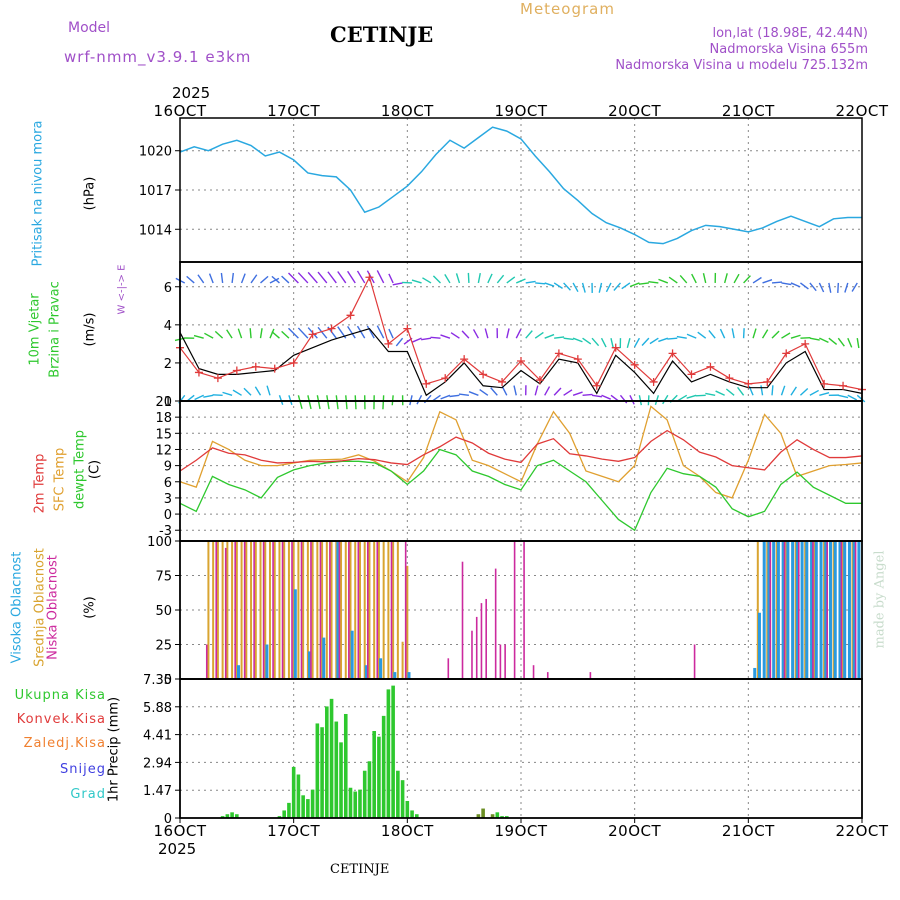 The height and width of the screenshot is (900, 900). What do you see at coordinates (861, 831) in the screenshot?
I see `x-tick-label-bottom: 22OCT` at bounding box center [861, 831].